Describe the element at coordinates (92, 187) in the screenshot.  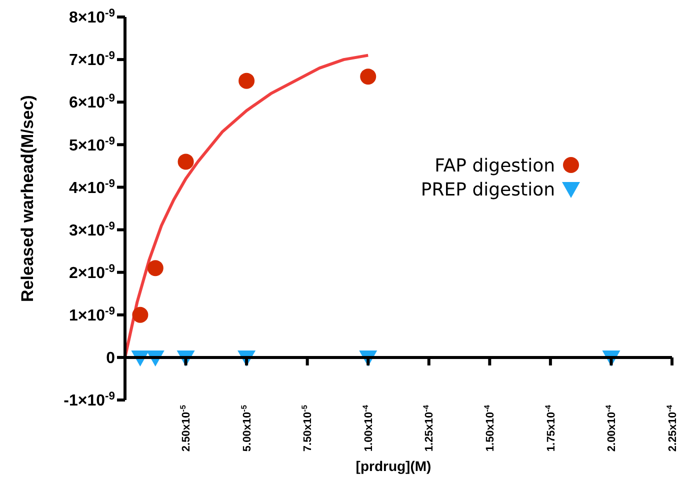
I see `y-tick-label: 4×10$^{-9}$` at that location.